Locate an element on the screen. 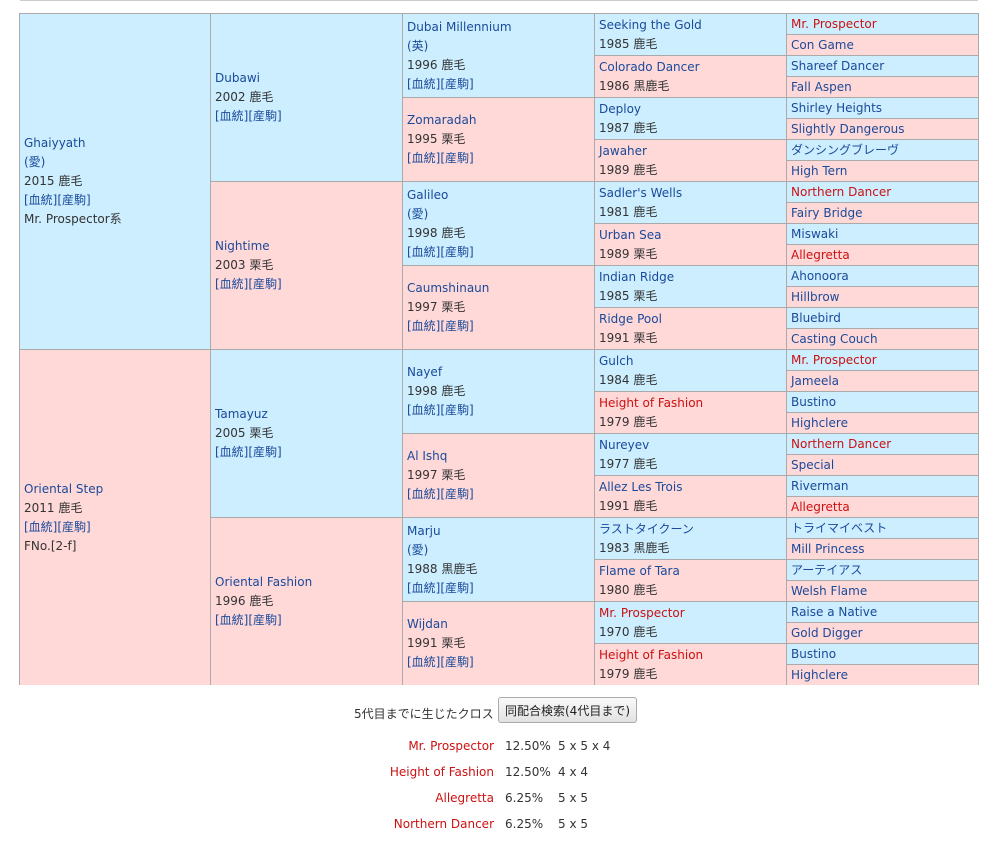 This screenshot has width=992, height=847. pedigree-cell-g5: Highclere is located at coordinates (882, 423).